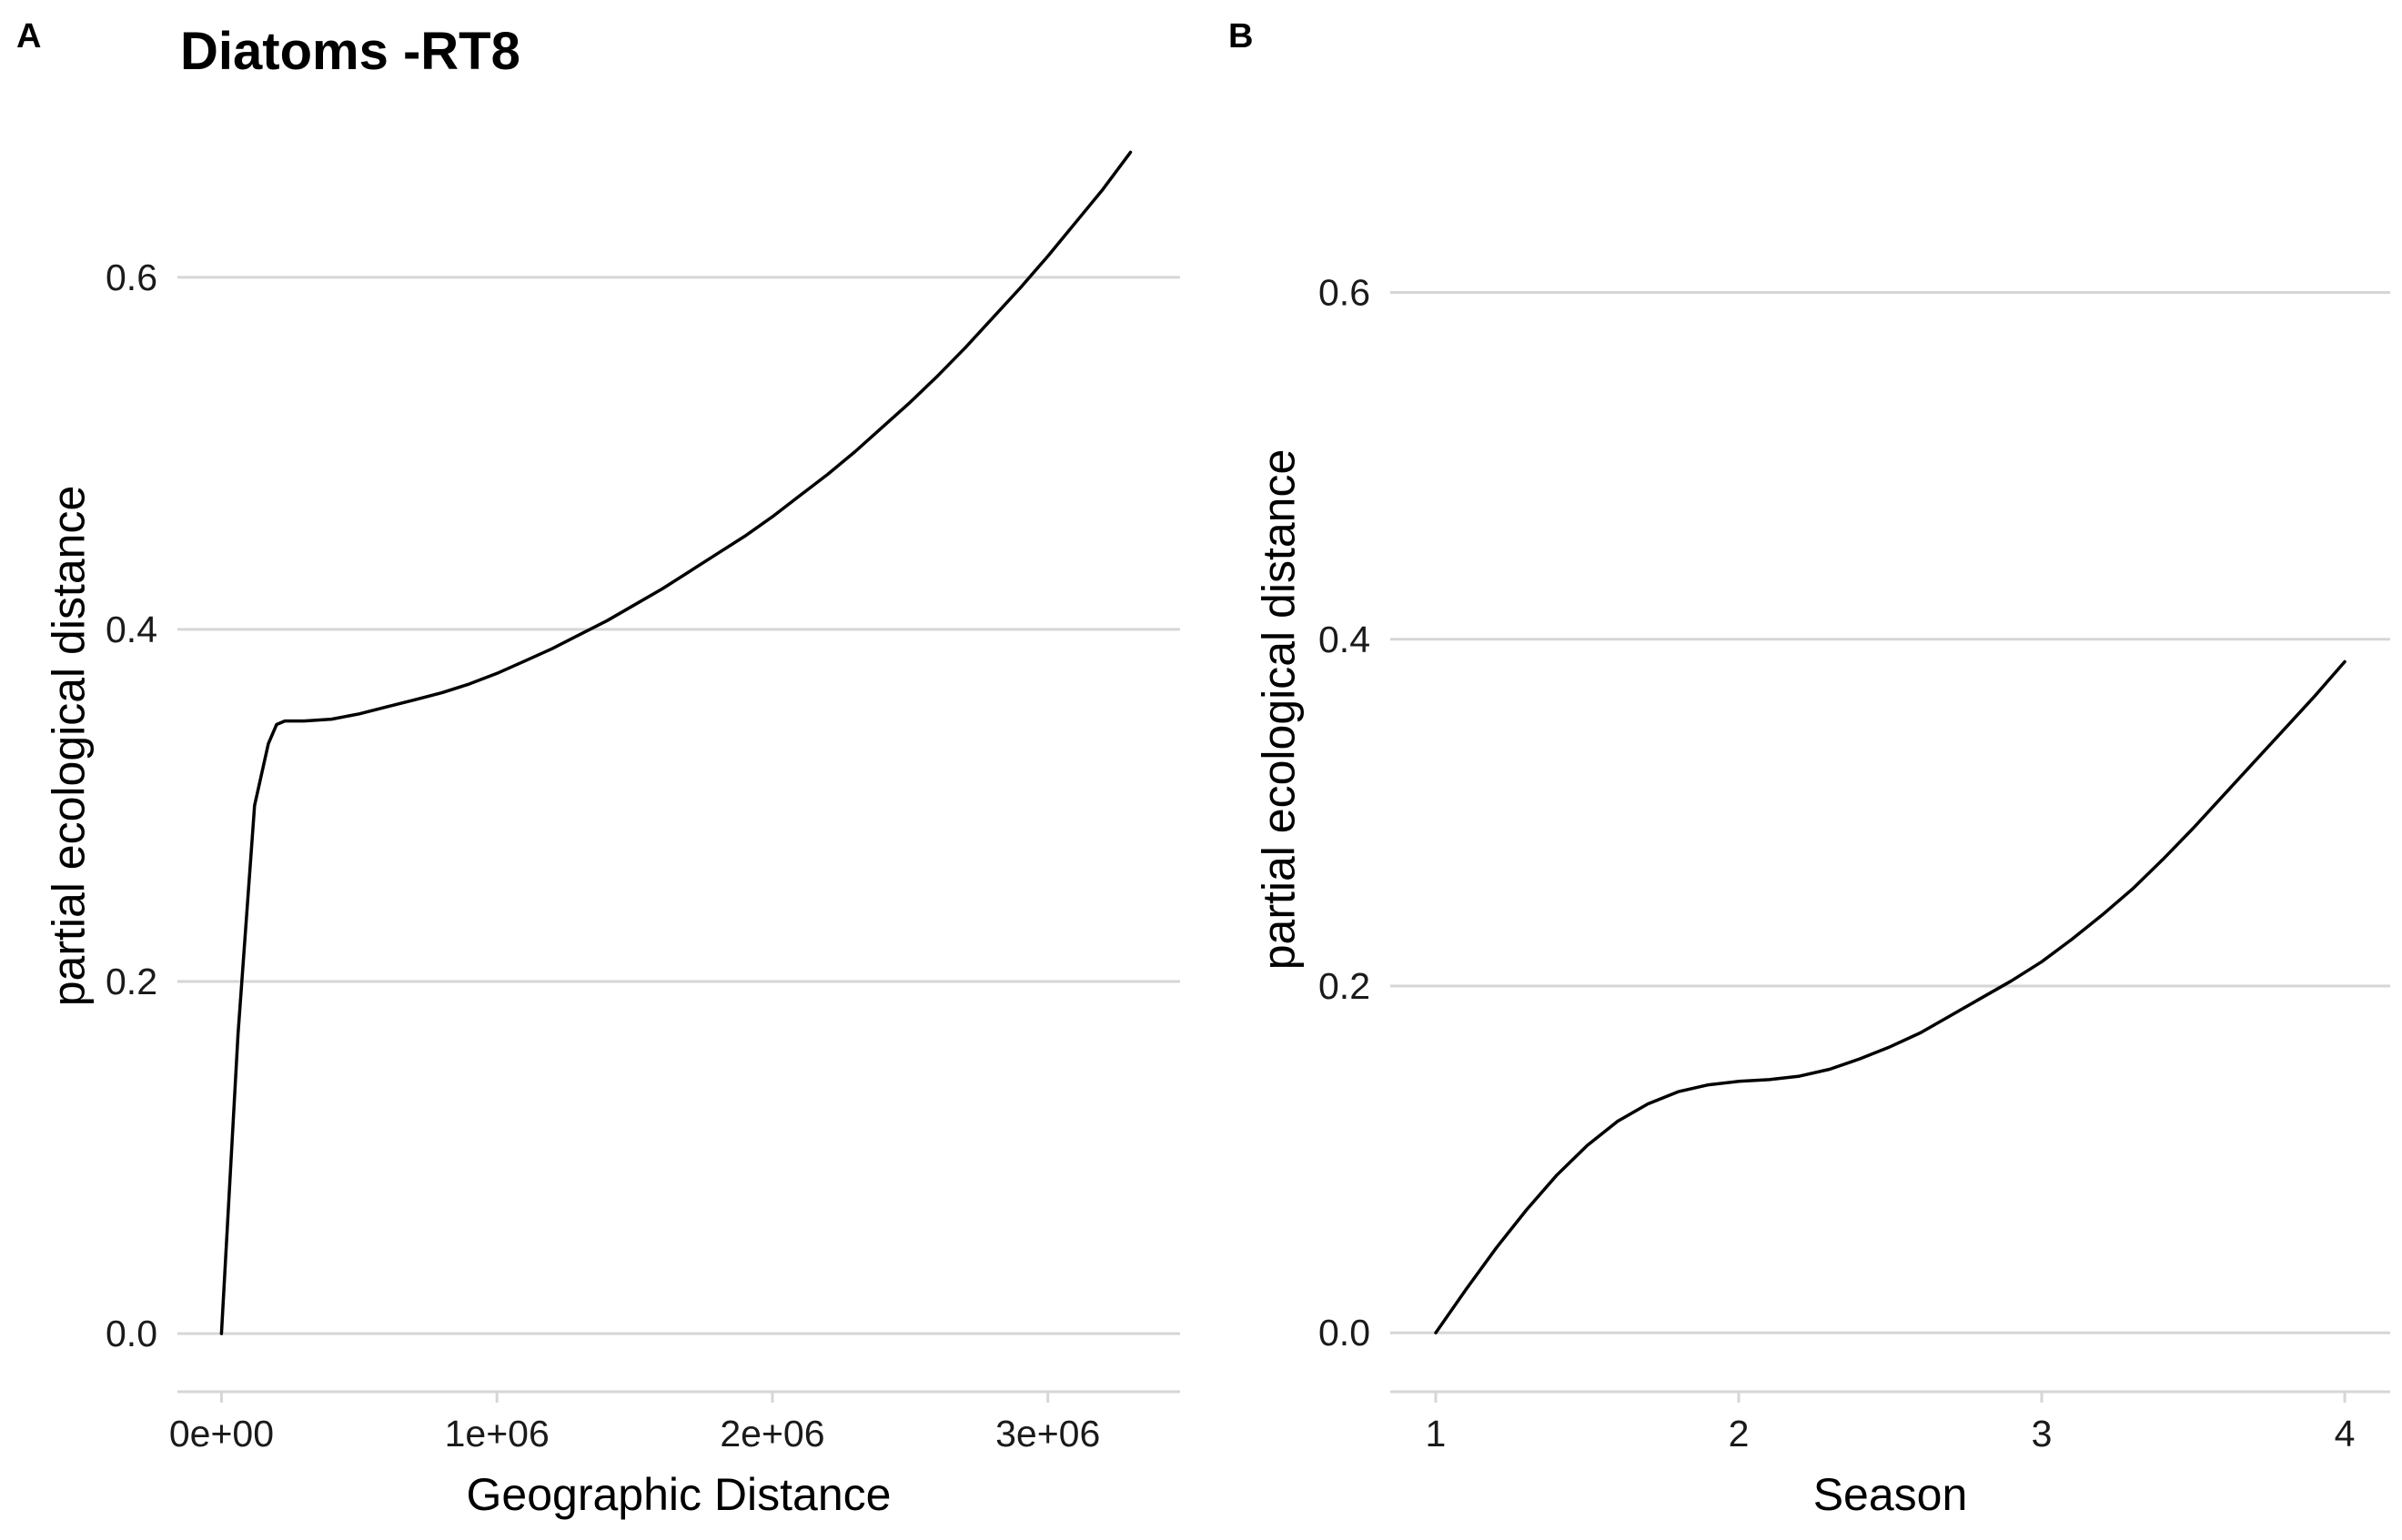 The image size is (2402, 1540). Describe the element at coordinates (1344, 1333) in the screenshot. I see `panel-b-y-tick-label: 0.0` at that location.